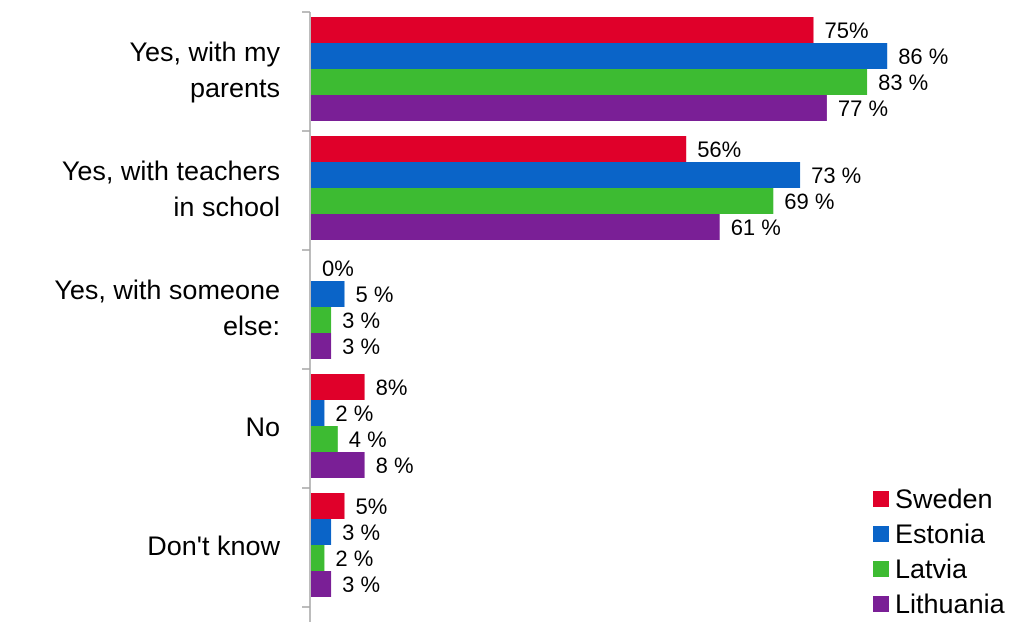 The width and height of the screenshot is (1028, 622). I want to click on value-label: 0%, so click(338, 268).